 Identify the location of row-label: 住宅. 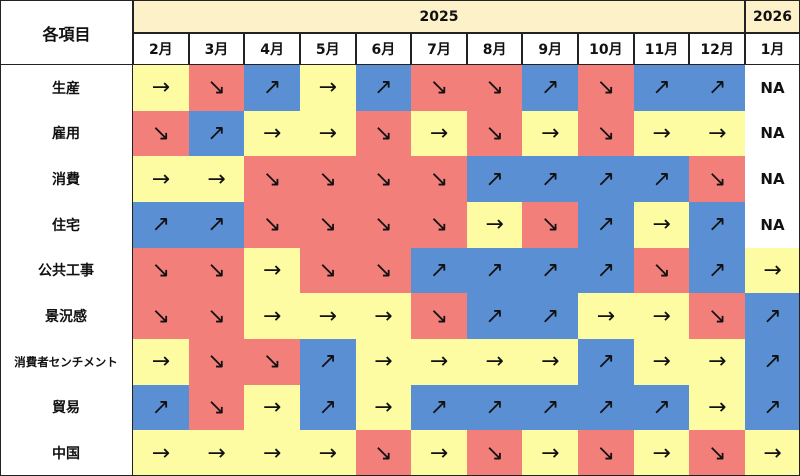
(66, 225).